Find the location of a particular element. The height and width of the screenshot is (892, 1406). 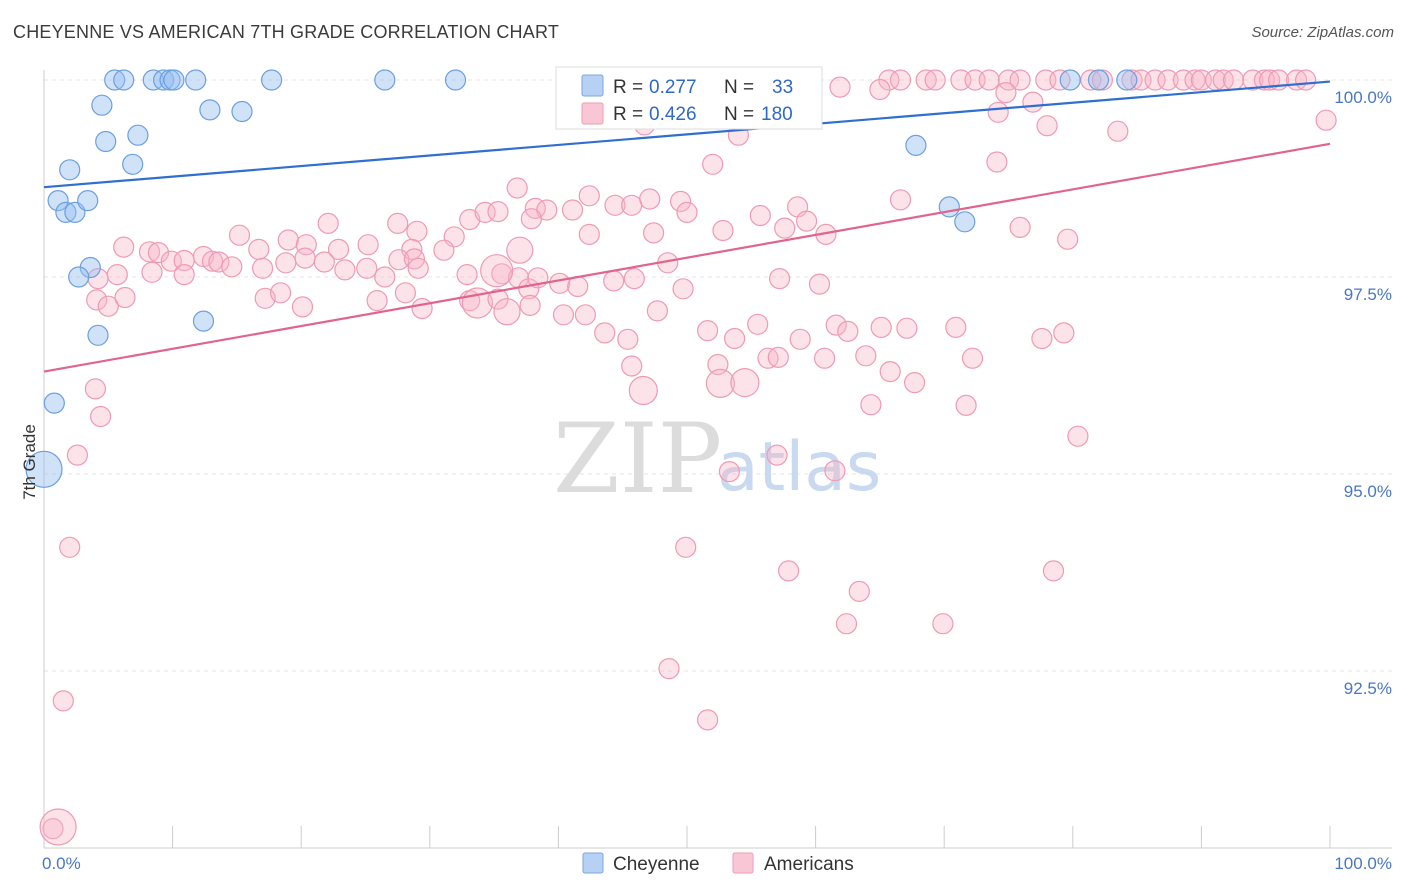

legend-swatch-americans is located at coordinates (592, 113).